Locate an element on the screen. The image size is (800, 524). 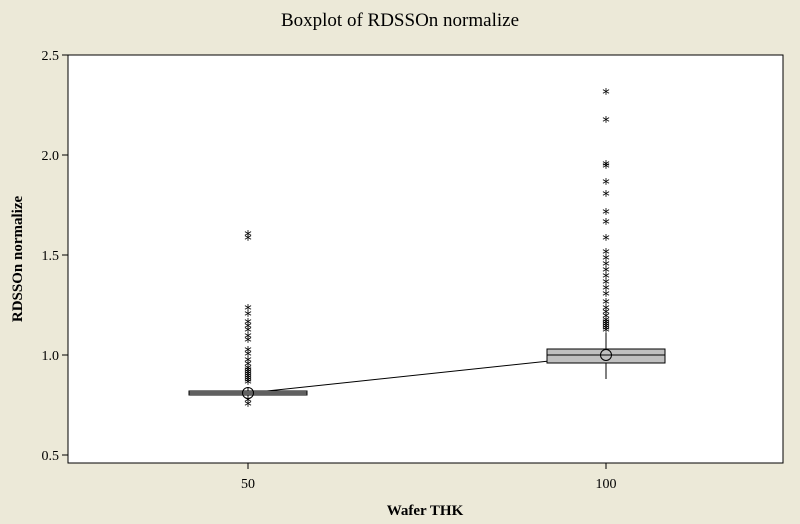
box-50: *********************** is located at coordinates (248, 321).